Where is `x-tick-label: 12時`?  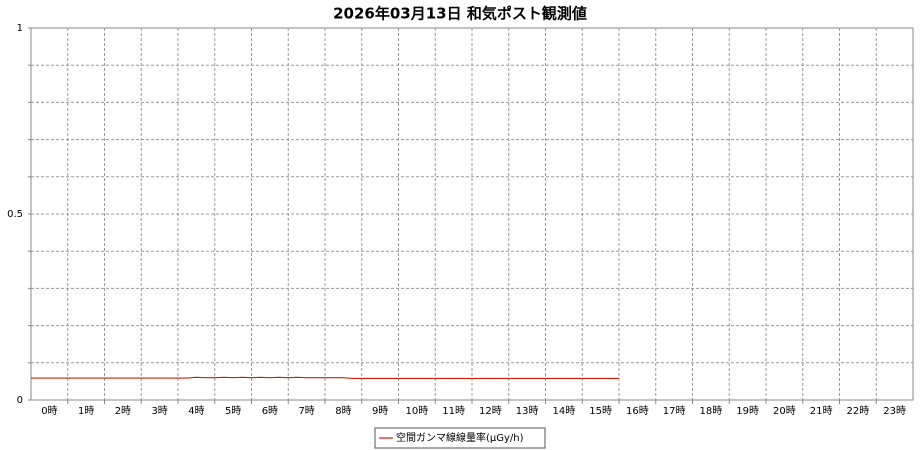 x-tick-label: 12時 is located at coordinates (490, 411).